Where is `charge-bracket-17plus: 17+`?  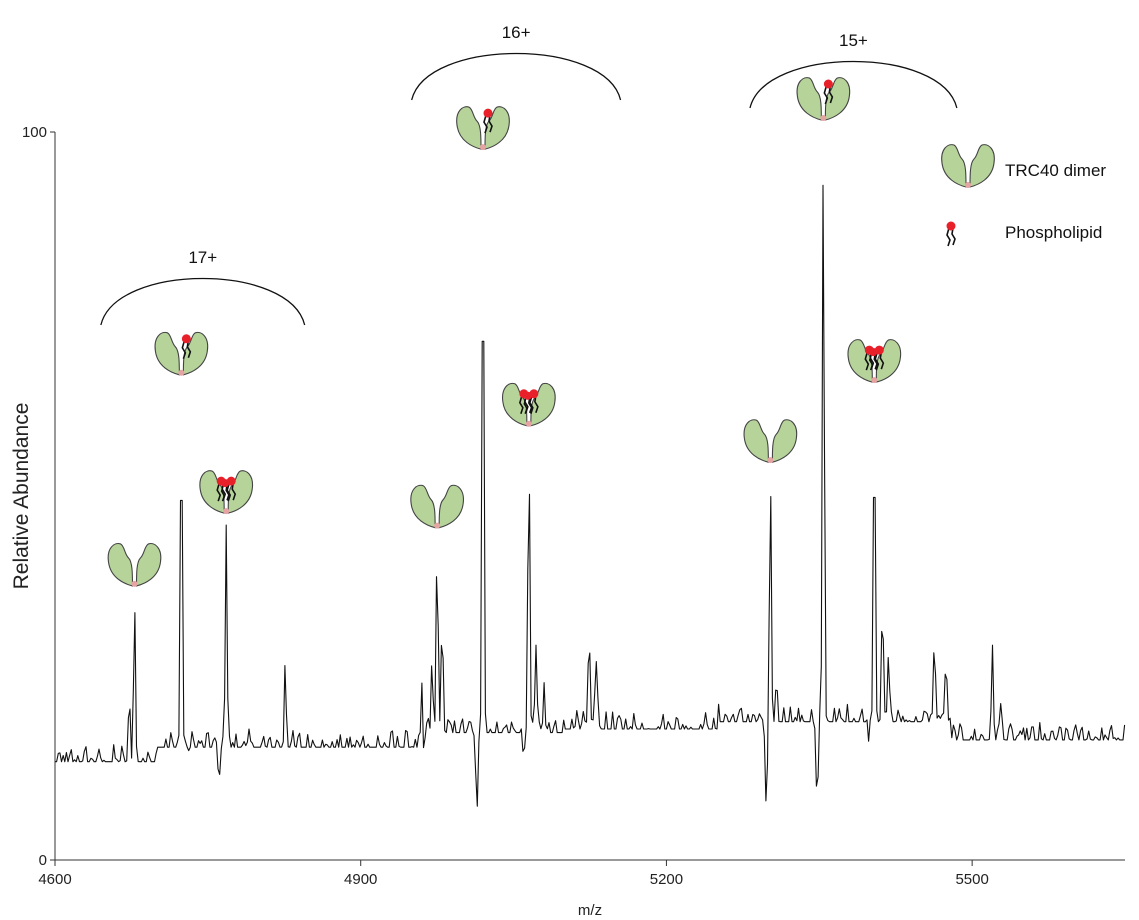 charge-bracket-17plus: 17+ is located at coordinates (203, 287).